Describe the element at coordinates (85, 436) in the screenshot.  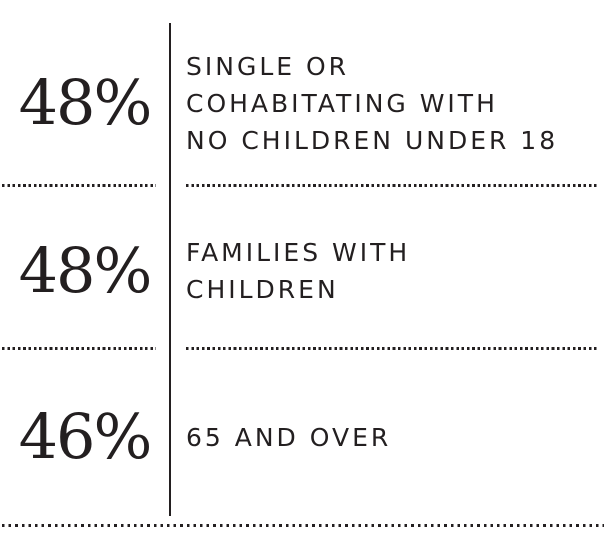
I see `stat-value: 46%` at that location.